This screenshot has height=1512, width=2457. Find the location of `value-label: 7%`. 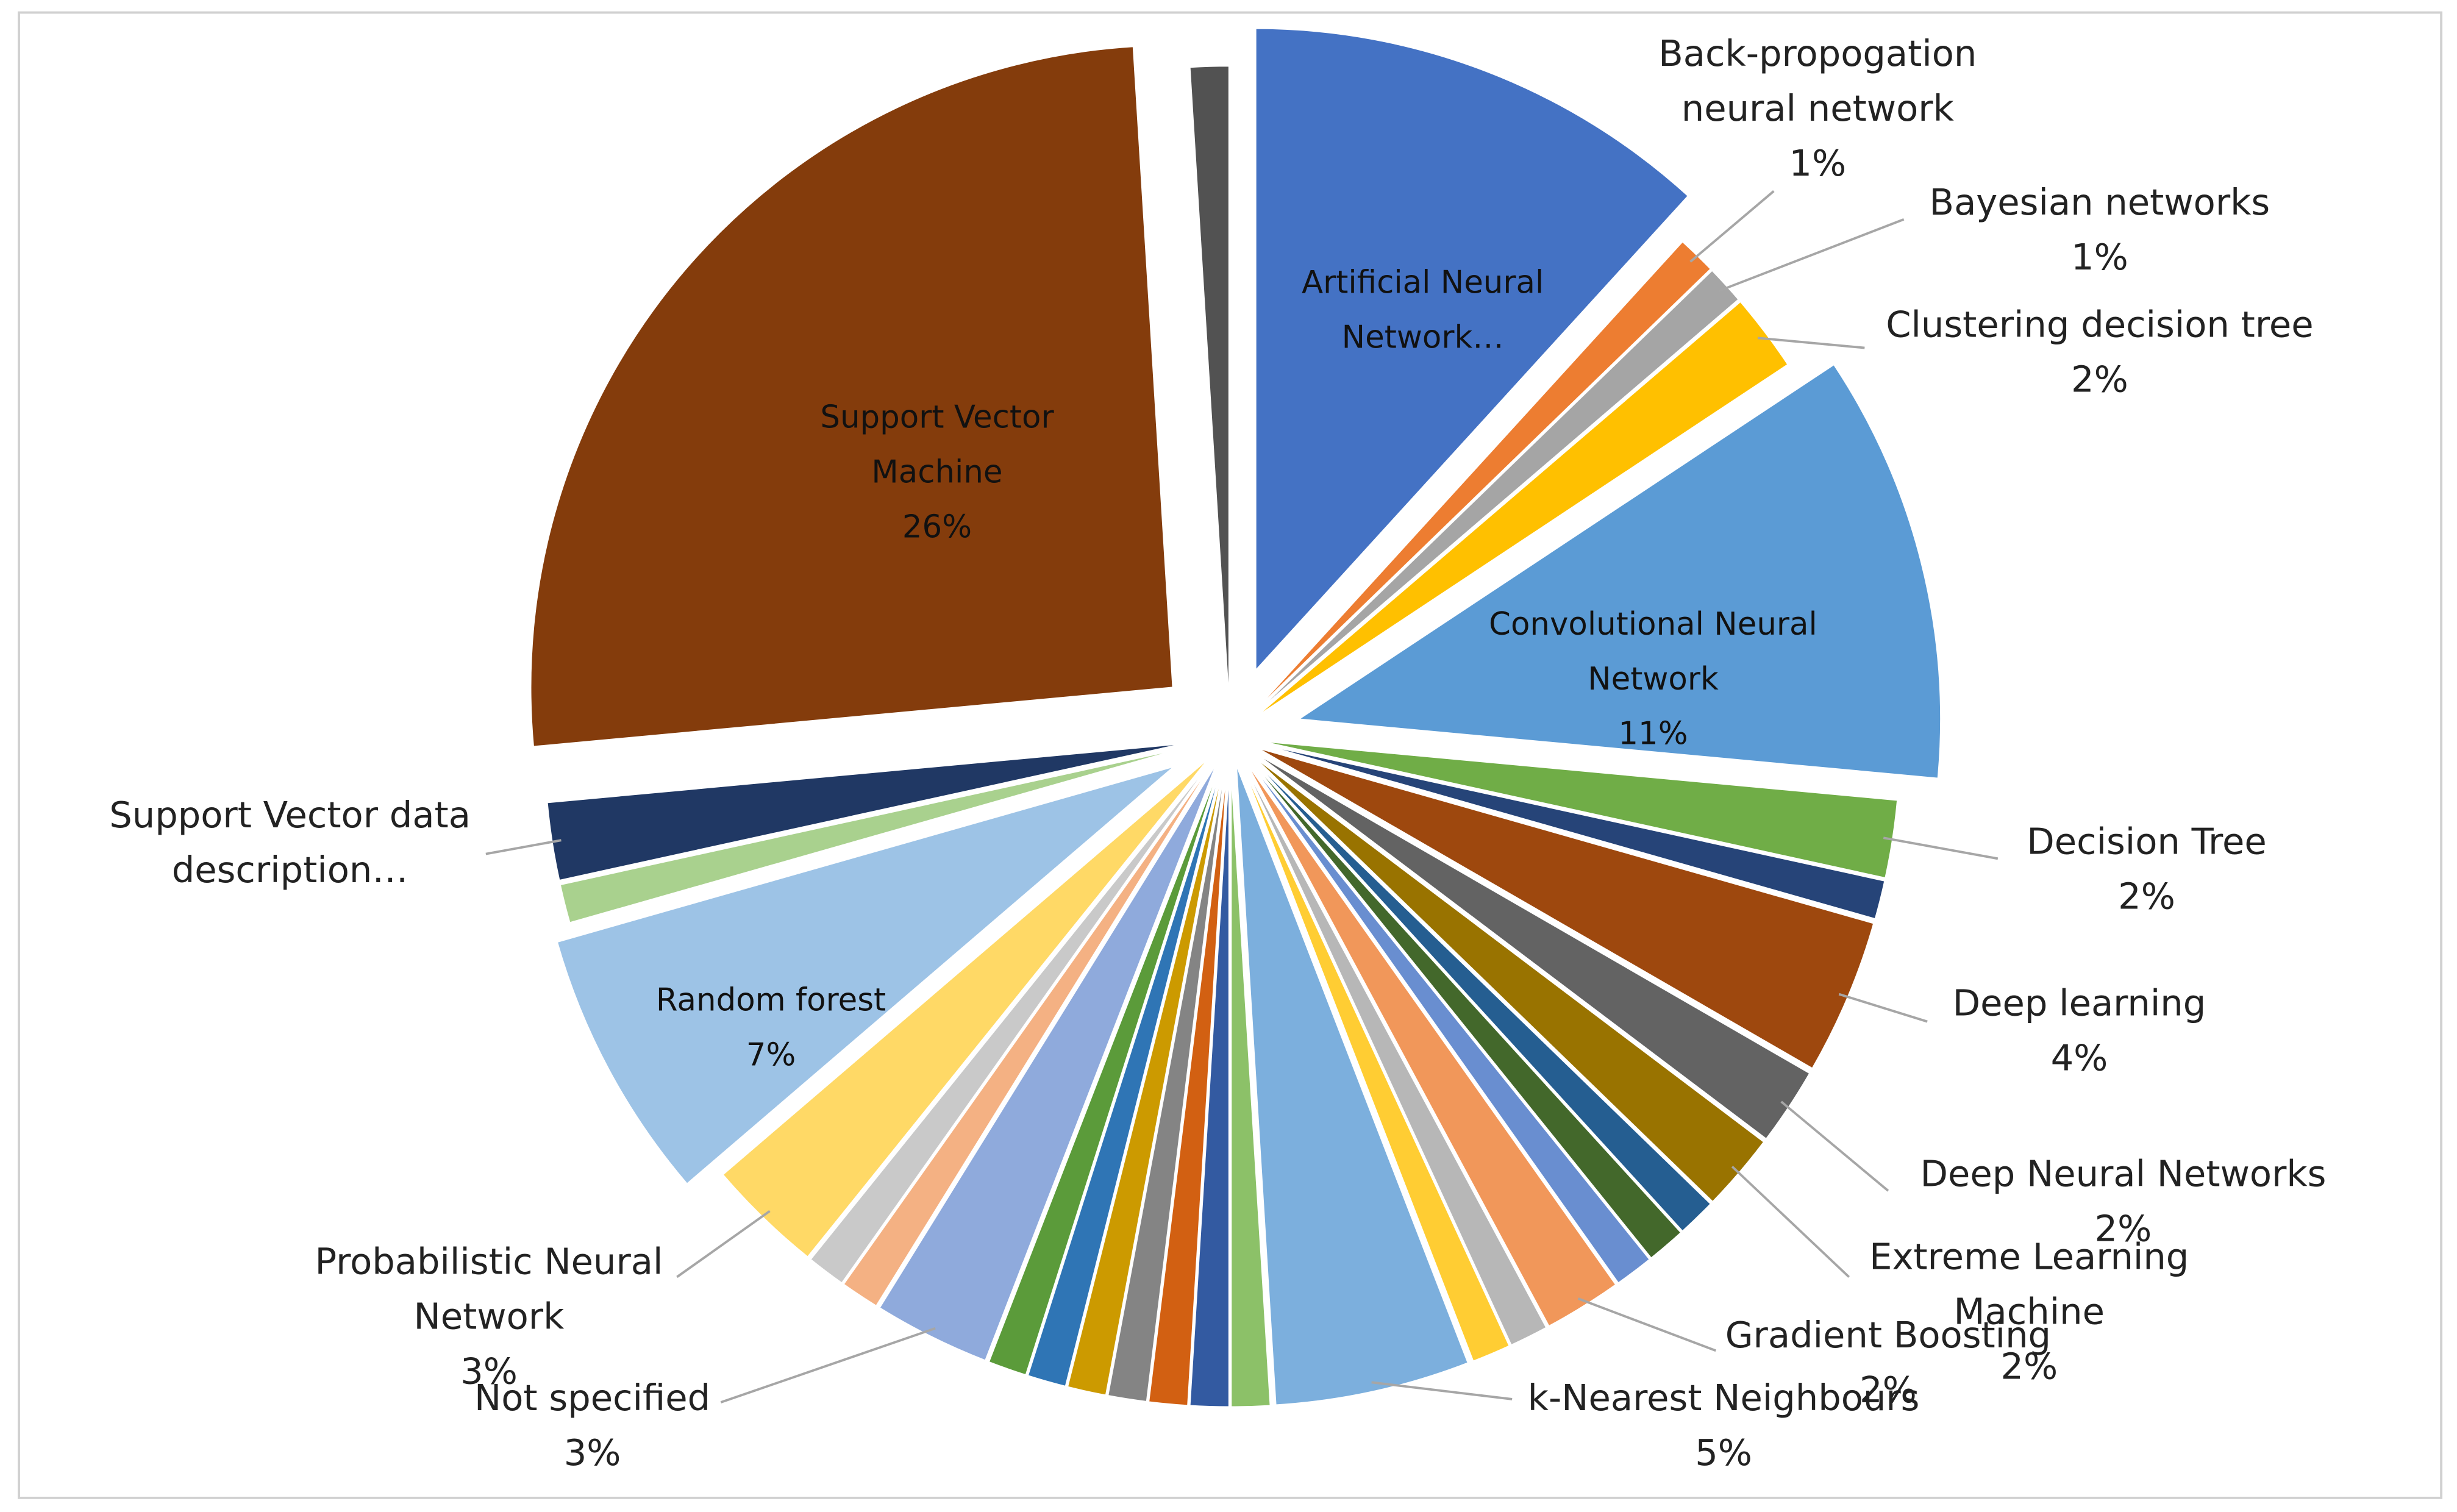

value-label: 7% is located at coordinates (771, 1054).